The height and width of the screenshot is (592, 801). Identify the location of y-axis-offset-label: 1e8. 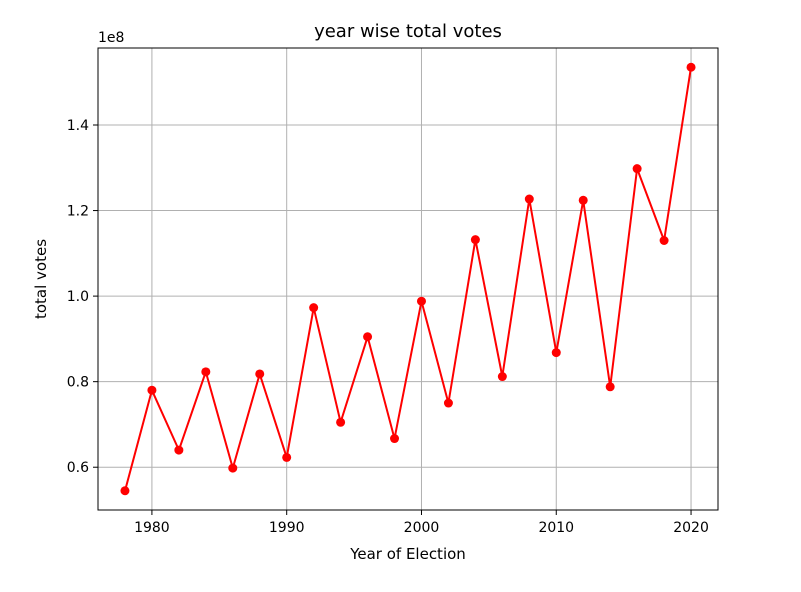
(111, 38).